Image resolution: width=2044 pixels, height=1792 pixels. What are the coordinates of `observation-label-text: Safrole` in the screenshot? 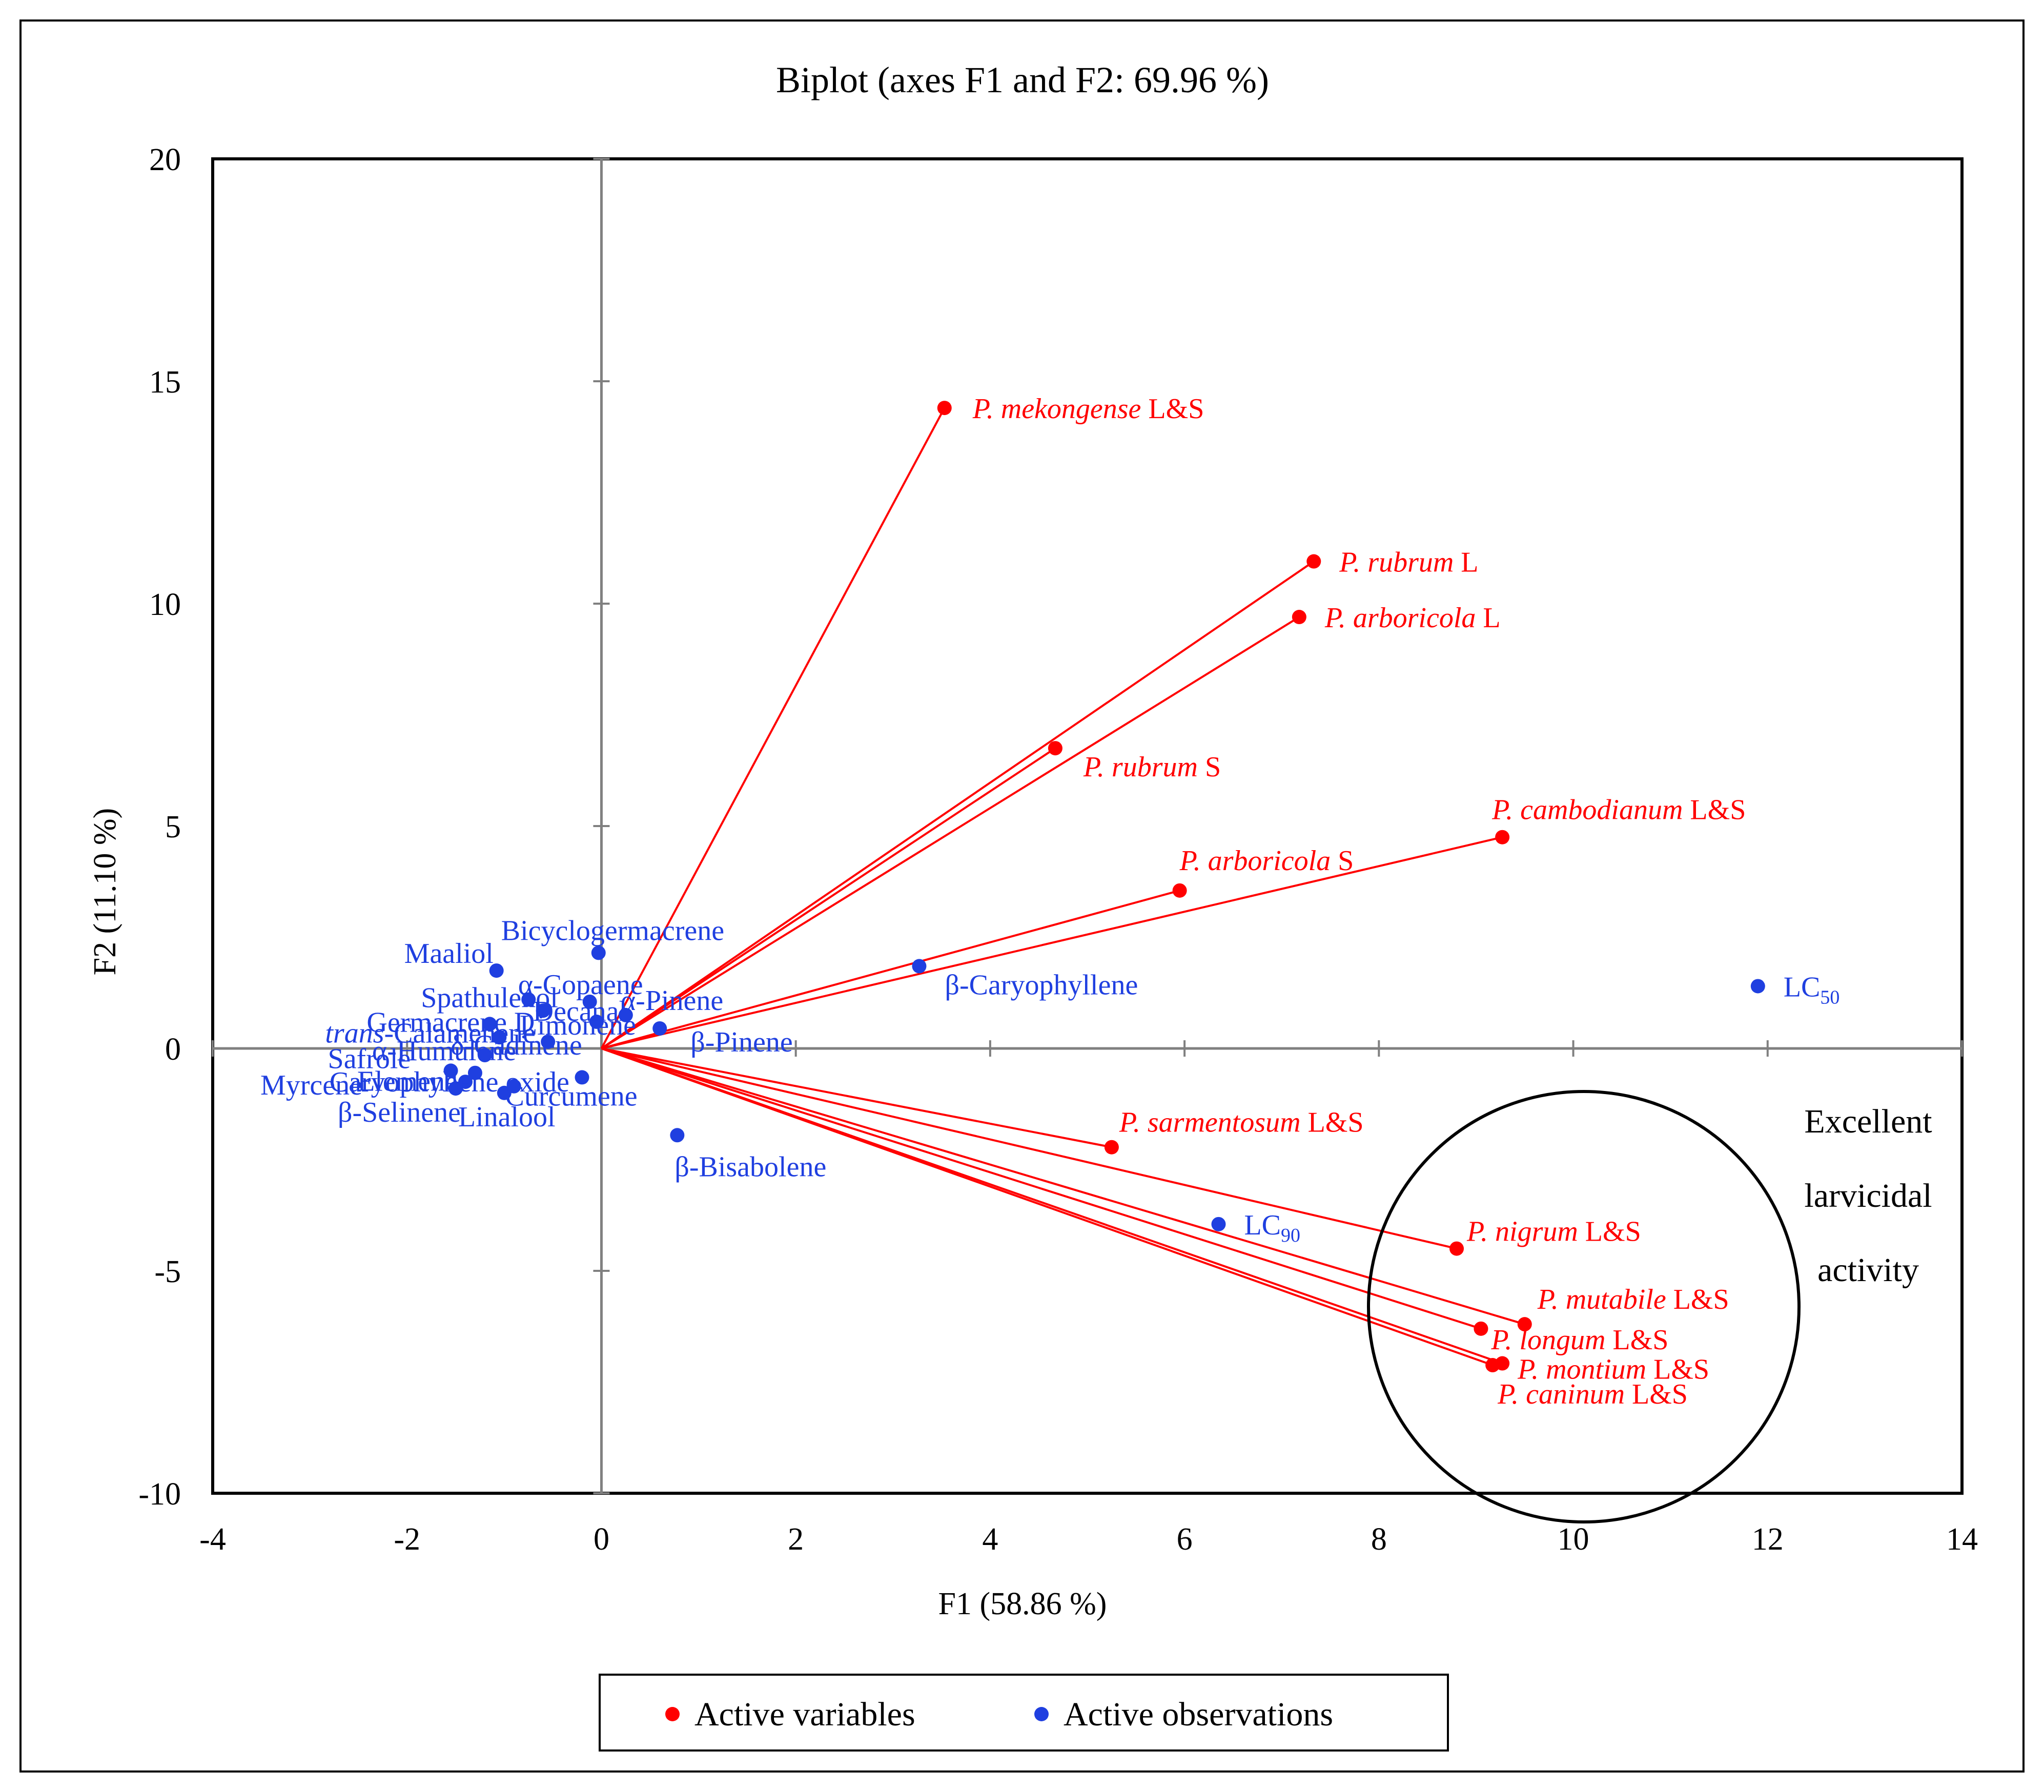 It's located at (369, 1059).